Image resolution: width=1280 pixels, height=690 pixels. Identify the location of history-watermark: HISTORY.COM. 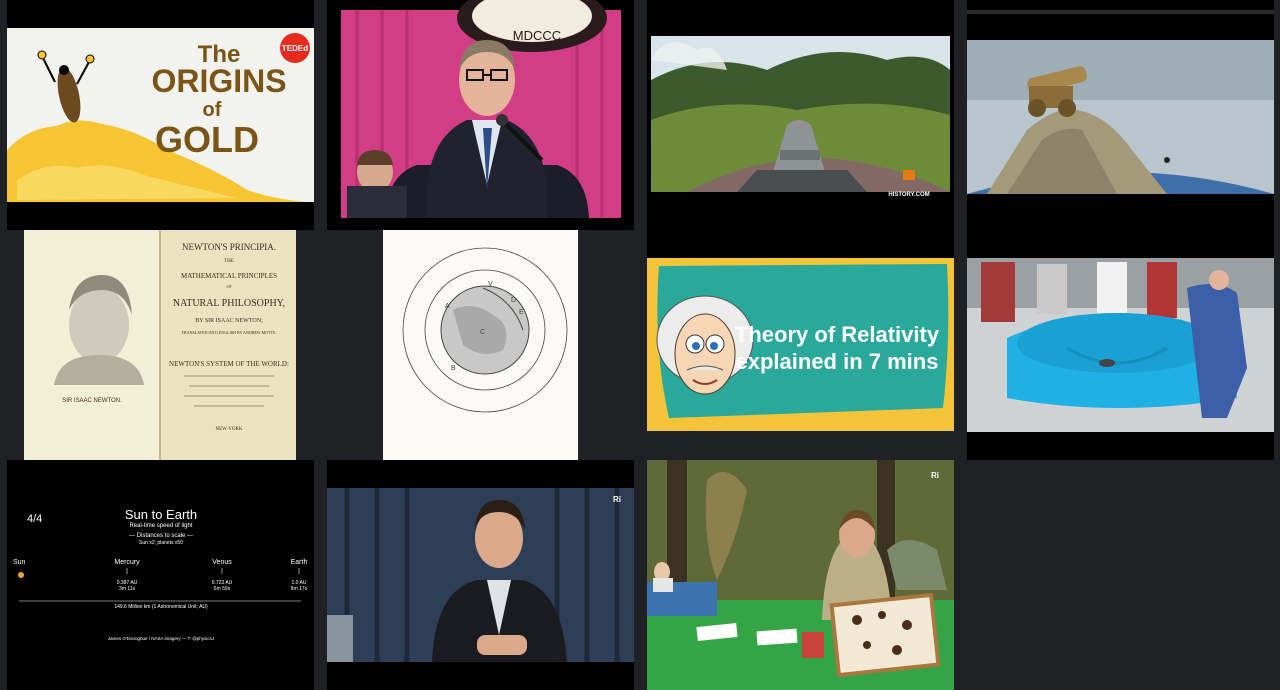
(908, 195).